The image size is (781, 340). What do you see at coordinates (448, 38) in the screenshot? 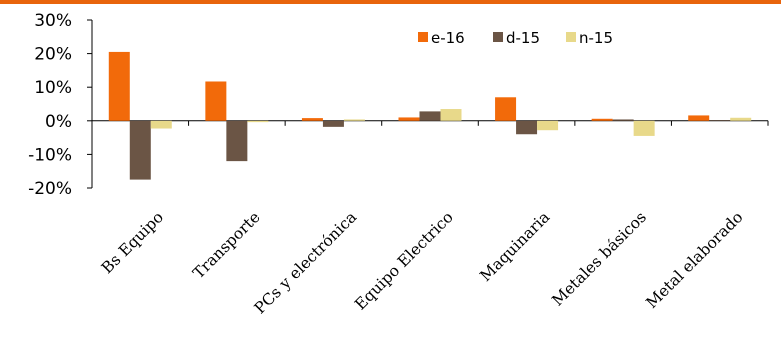
I see `legend-label-e-16: e-16` at bounding box center [448, 38].